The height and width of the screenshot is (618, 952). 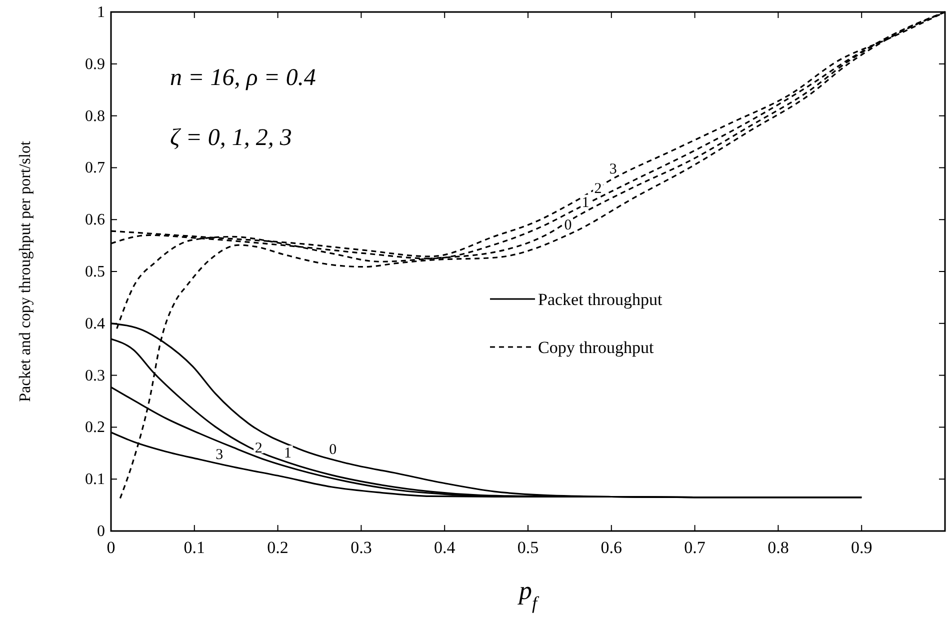 What do you see at coordinates (778, 547) in the screenshot?
I see `x-tick-label: 0.8` at bounding box center [778, 547].